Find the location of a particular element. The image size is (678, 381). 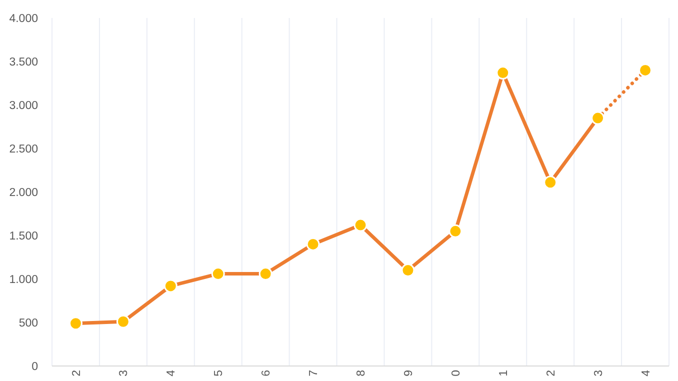

y-tick-label: 4.000 is located at coordinates (23, 19).